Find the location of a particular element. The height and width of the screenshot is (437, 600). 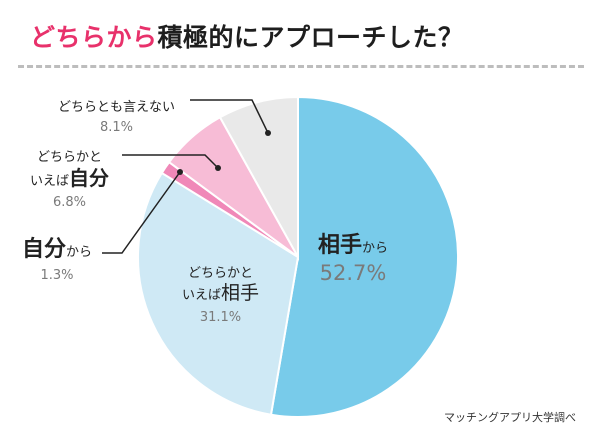

slice-label-somewhat-partner-line2: いえば is located at coordinates (202, 296).